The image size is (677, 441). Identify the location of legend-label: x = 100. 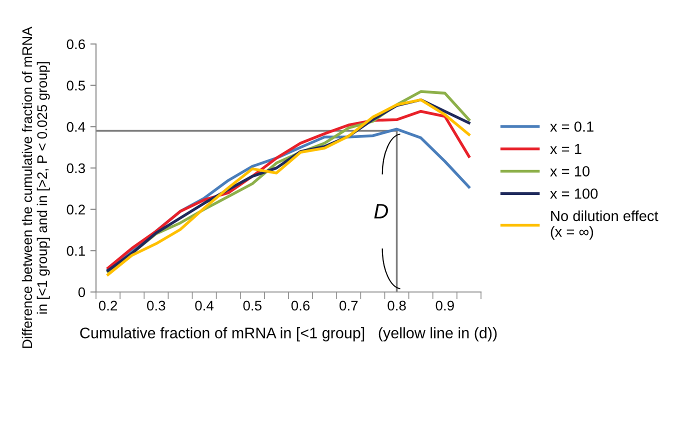
(574, 193).